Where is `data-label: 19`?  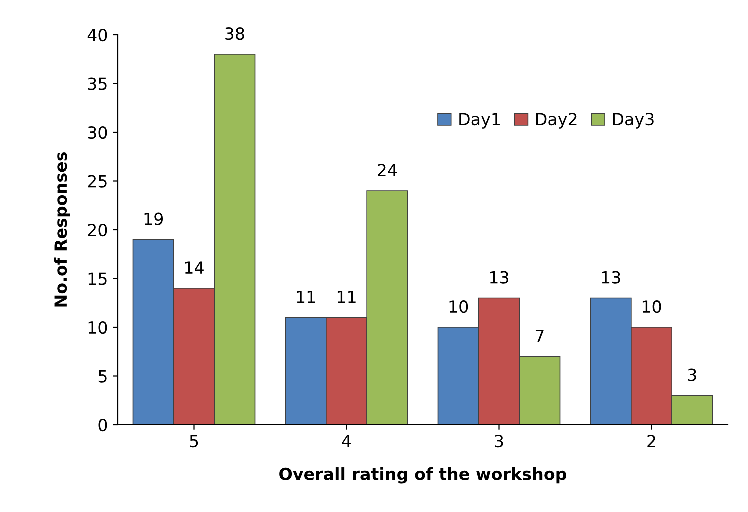
data-label: 19 is located at coordinates (154, 219).